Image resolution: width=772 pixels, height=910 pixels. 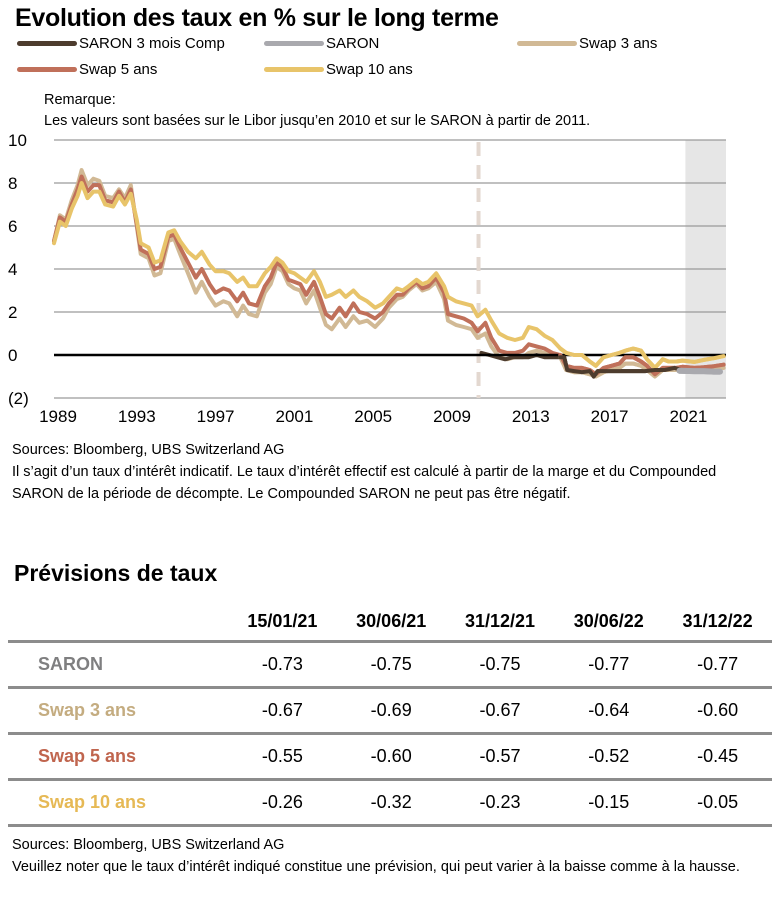 What do you see at coordinates (608, 620) in the screenshot?
I see `column-header: 30/06/22` at bounding box center [608, 620].